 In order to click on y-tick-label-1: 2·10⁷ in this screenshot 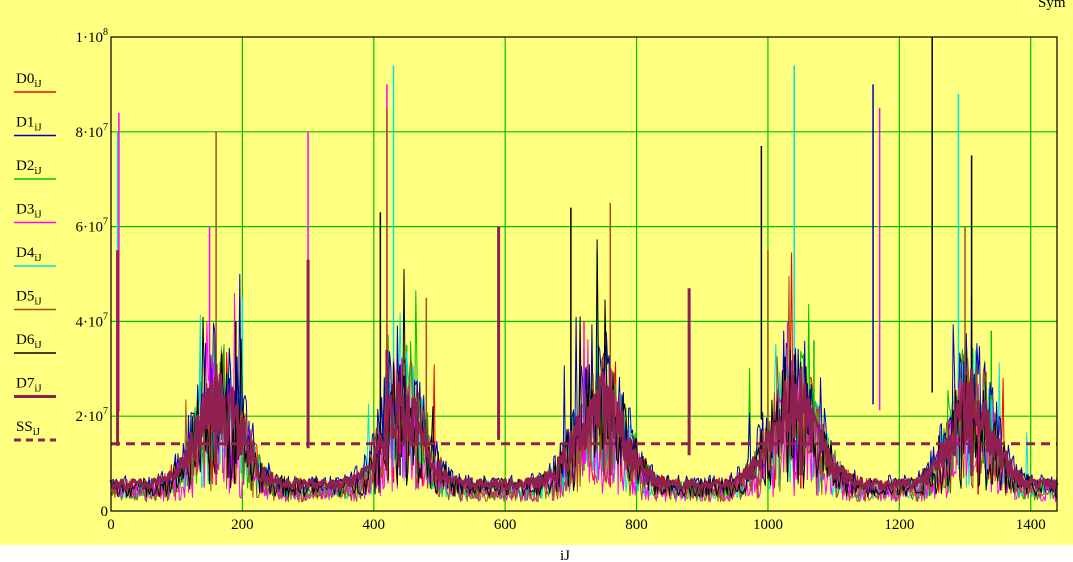, I will do `click(92, 415)`.